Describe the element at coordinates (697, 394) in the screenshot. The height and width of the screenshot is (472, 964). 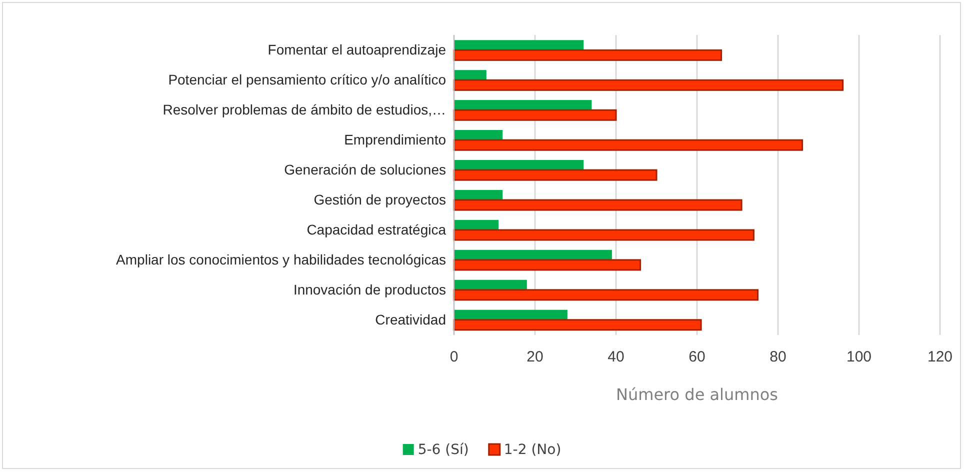
I see `x-axis-title: Número de alumnos` at that location.